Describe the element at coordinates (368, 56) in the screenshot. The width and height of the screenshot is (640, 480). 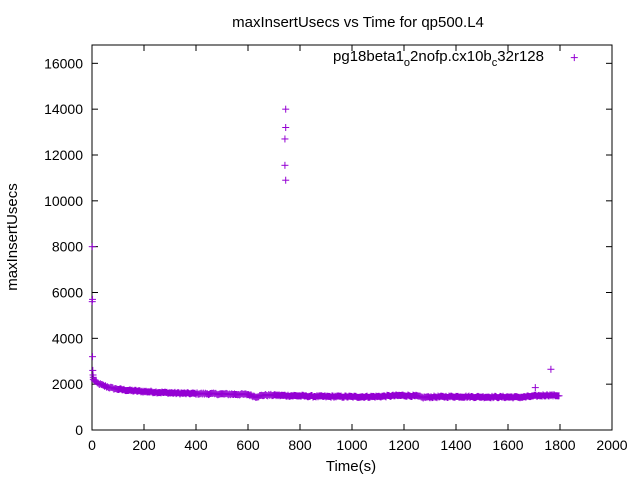
I see `legend-label-part: pg18beta1` at that location.